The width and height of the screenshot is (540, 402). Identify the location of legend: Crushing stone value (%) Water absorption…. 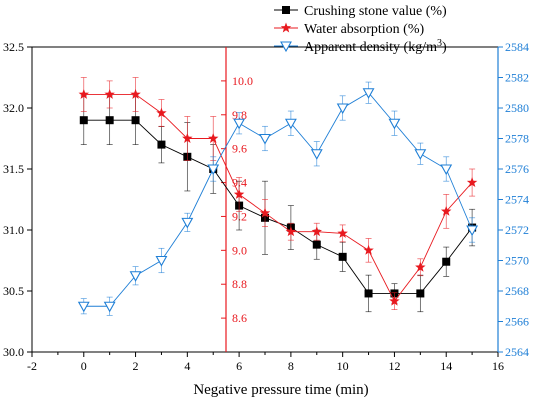
(360, 29).